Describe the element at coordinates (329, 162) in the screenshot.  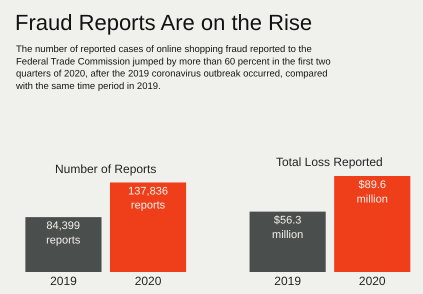
I see `chart-title: Total Loss Reported` at that location.